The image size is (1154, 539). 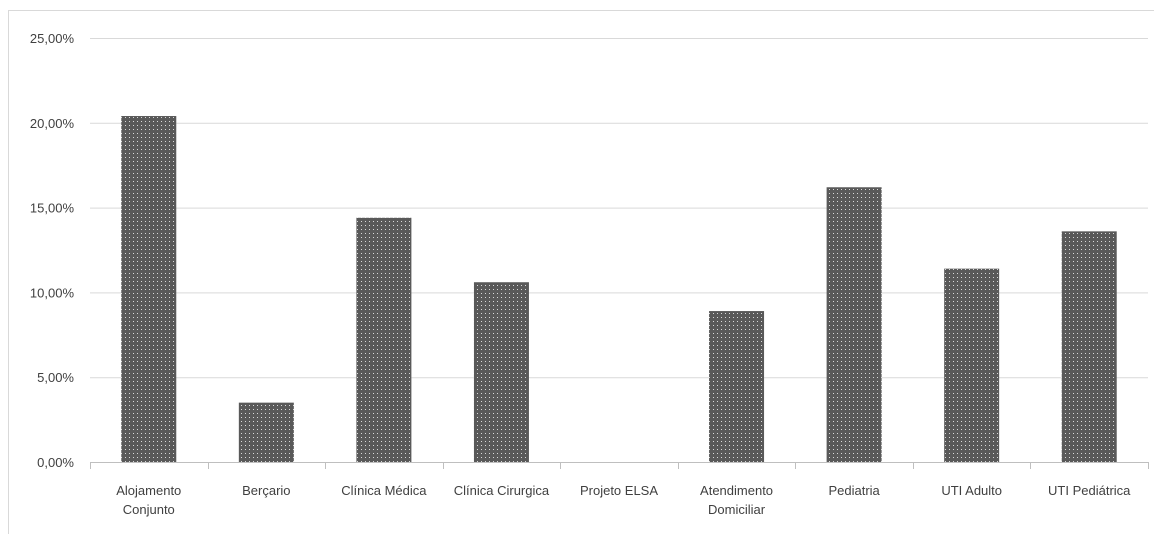 What do you see at coordinates (619, 490) in the screenshot?
I see `x-tick-label: Projeto ELSA` at bounding box center [619, 490].